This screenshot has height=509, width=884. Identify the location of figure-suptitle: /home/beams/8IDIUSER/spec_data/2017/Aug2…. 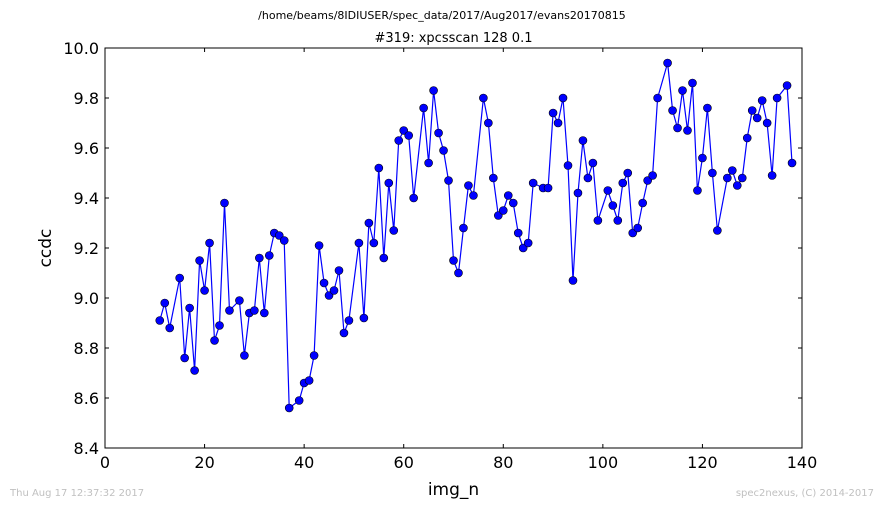
(442, 15).